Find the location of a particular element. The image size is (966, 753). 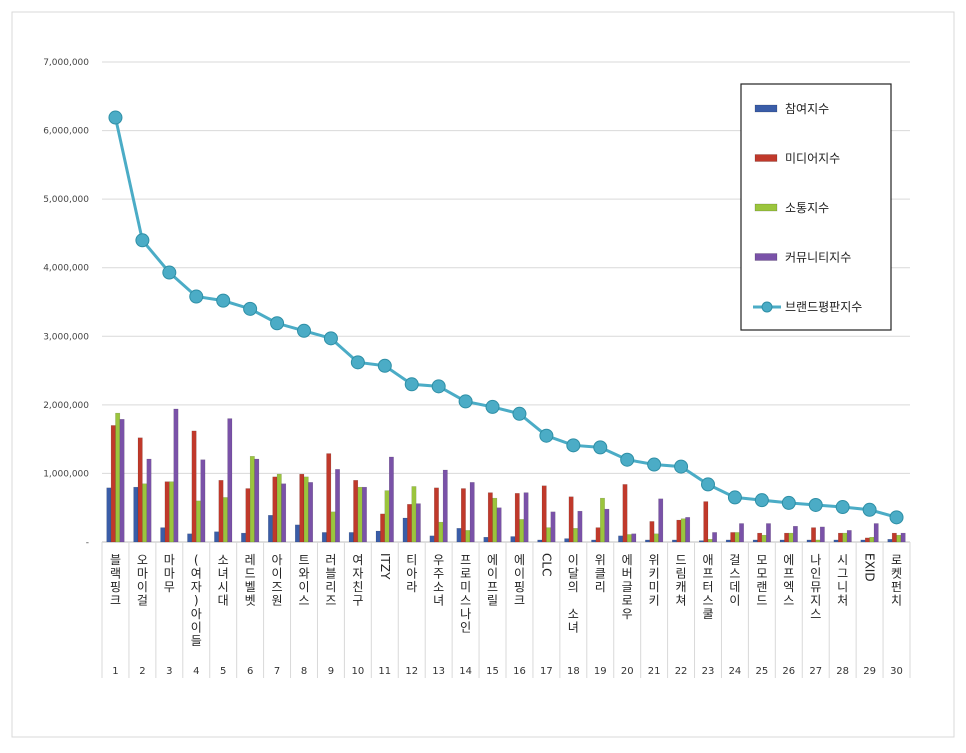

x-category-label: CLC is located at coordinates (546, 564).